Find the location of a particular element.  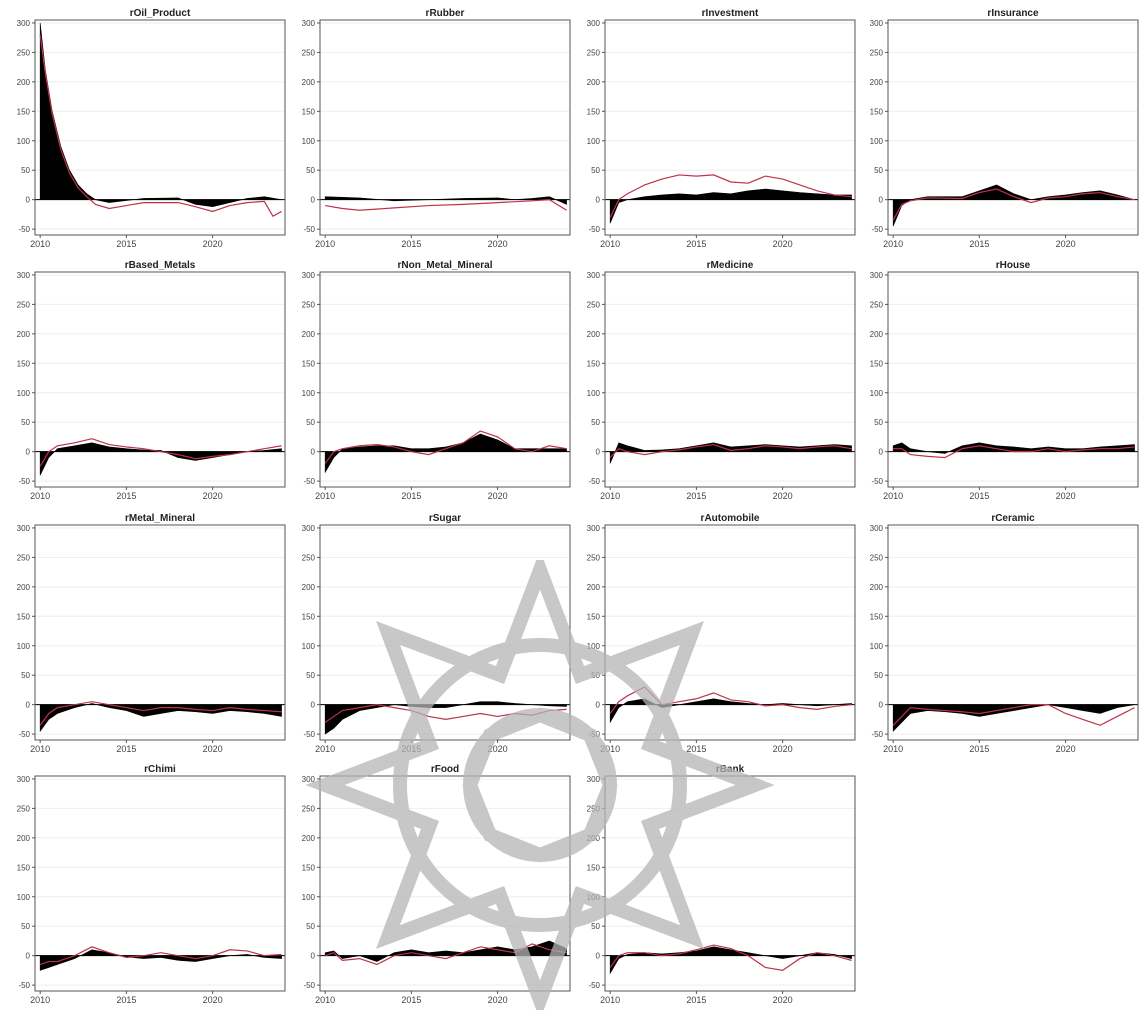

panel: -50 0 50 100 150 200 250 300 2010 2015 2020 rBank is located at coordinates (721, 884).